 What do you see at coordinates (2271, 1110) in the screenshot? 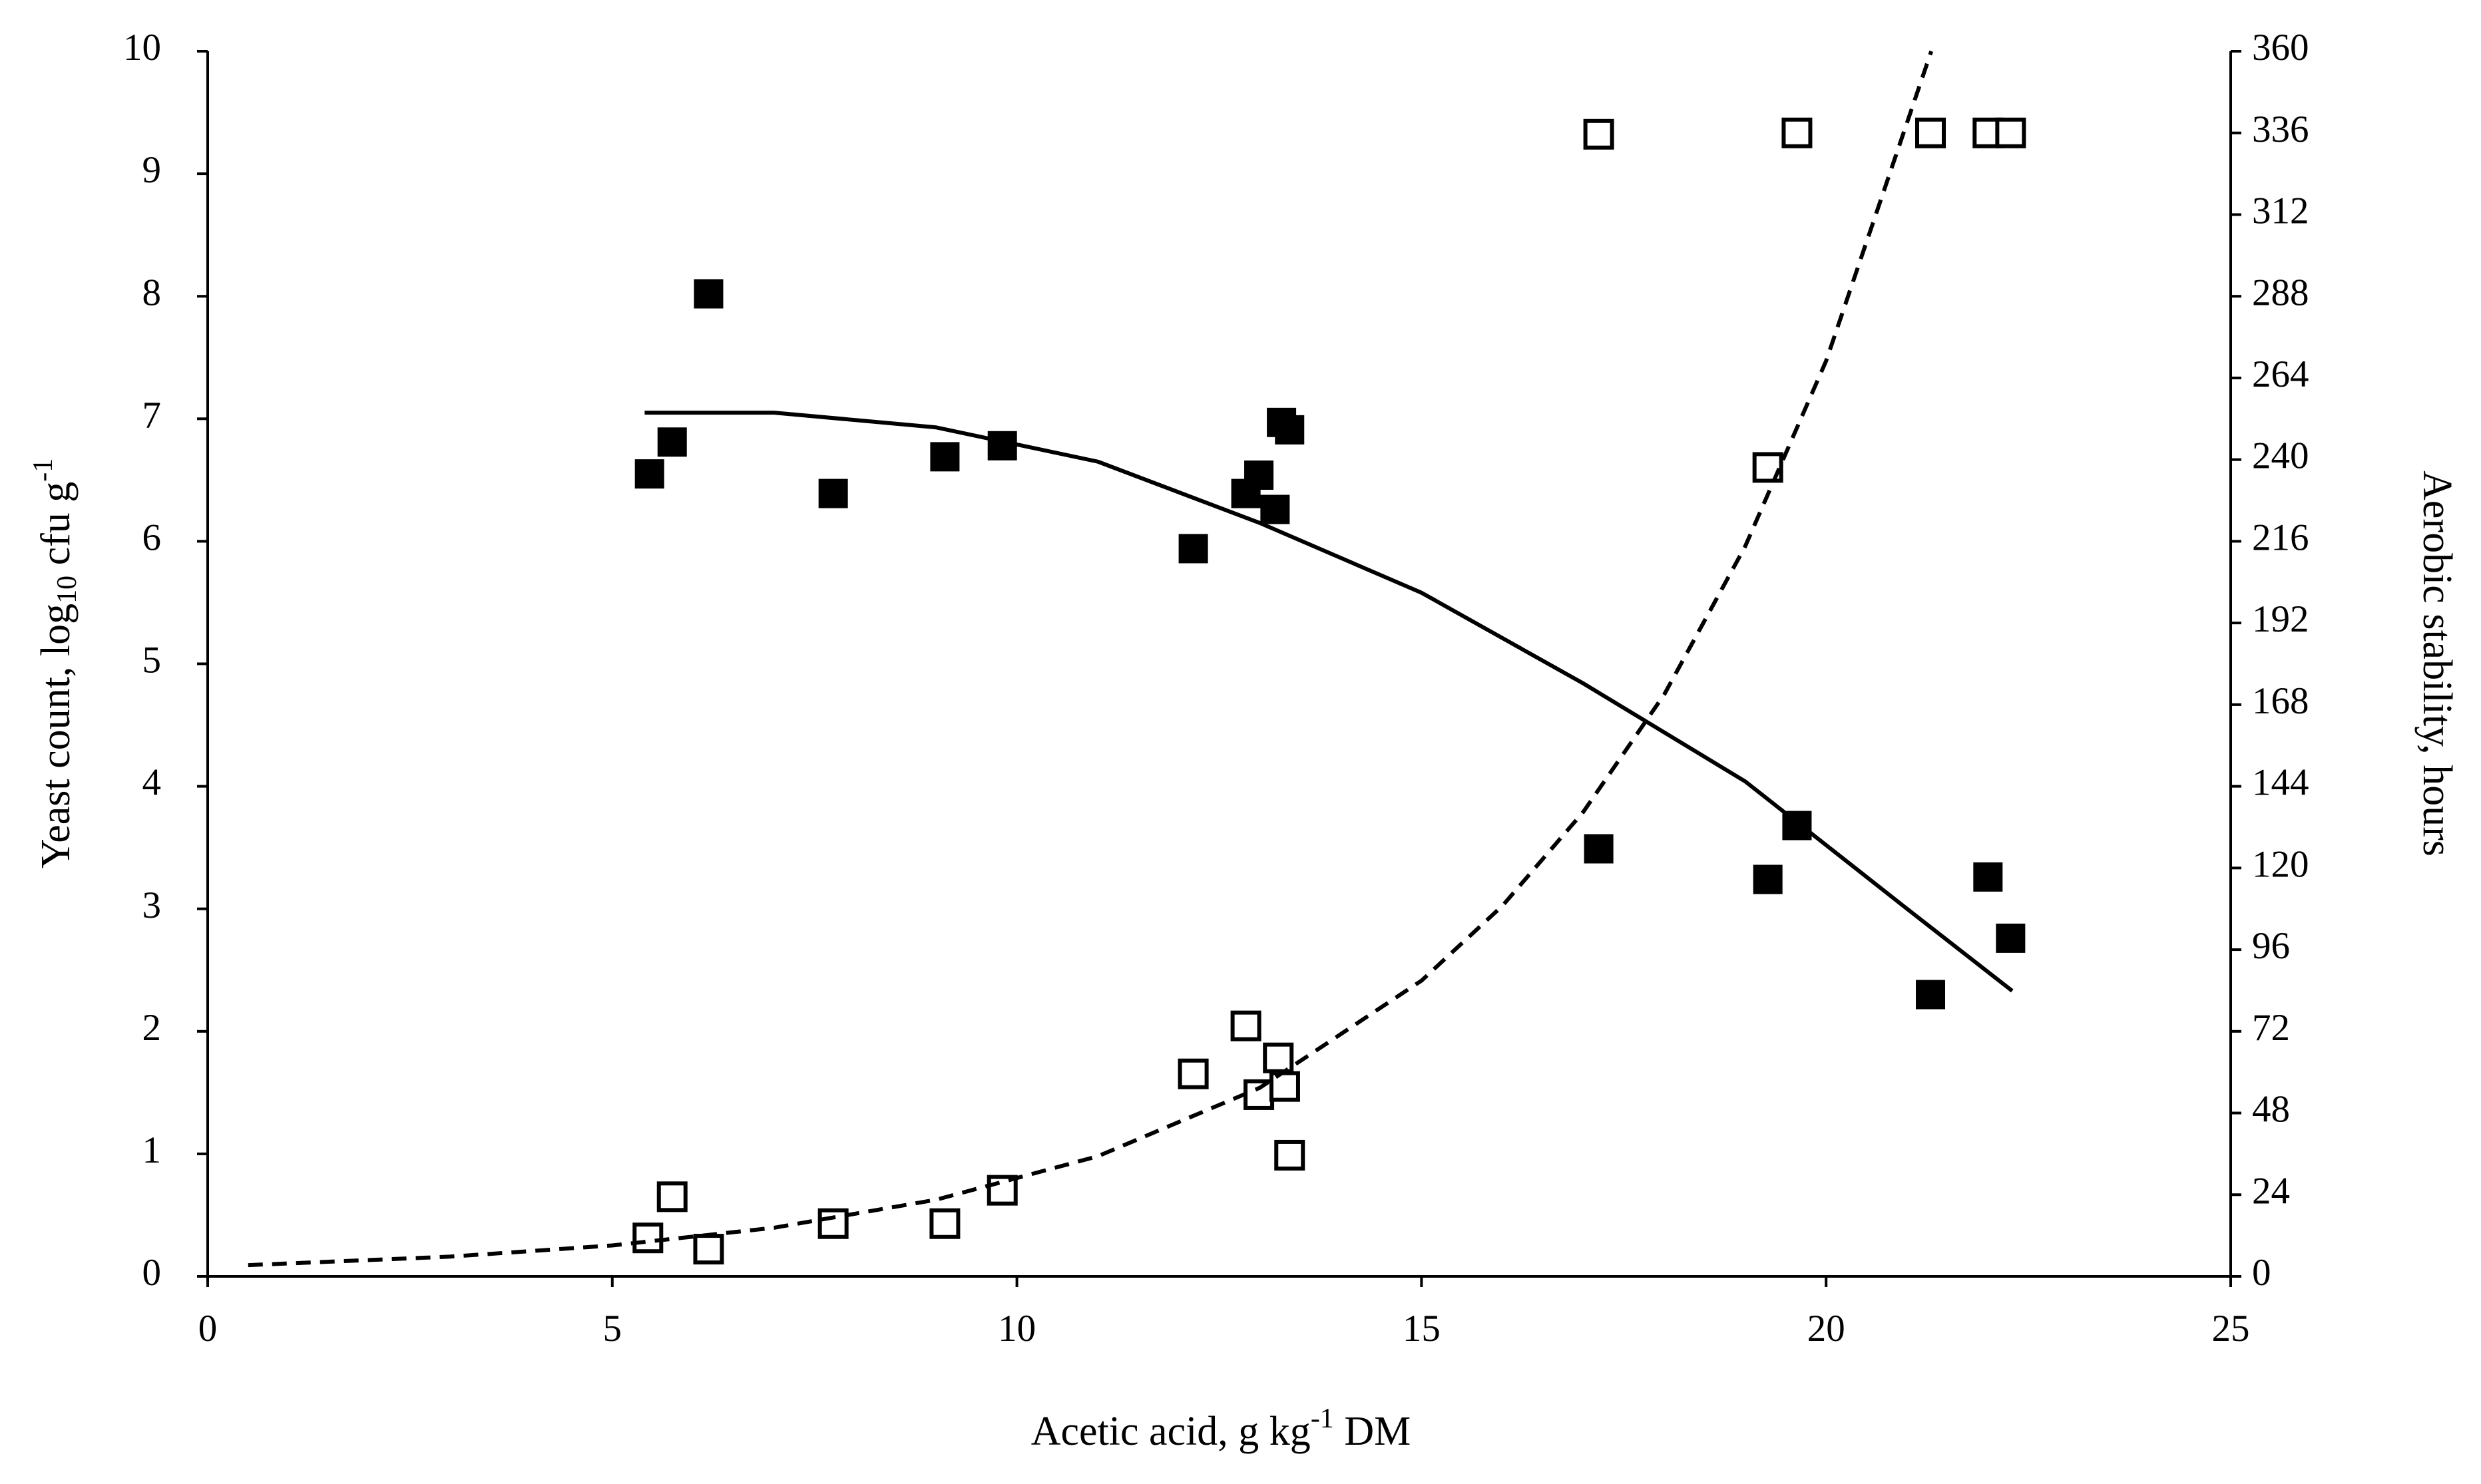
I see `y2-tick-label: 48` at bounding box center [2271, 1110].